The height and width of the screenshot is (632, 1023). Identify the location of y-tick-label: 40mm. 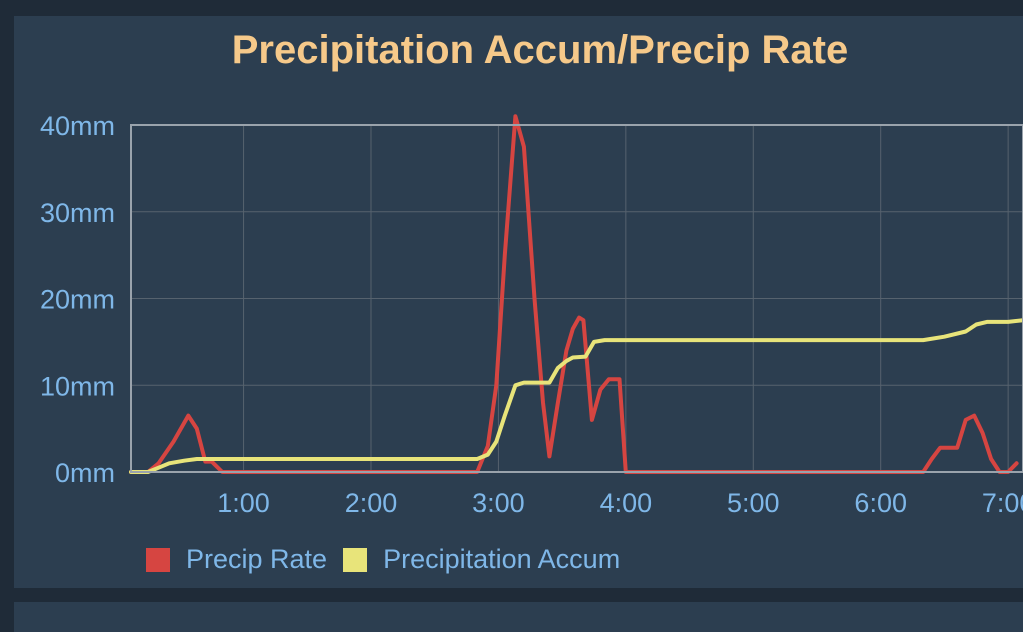
(77, 126).